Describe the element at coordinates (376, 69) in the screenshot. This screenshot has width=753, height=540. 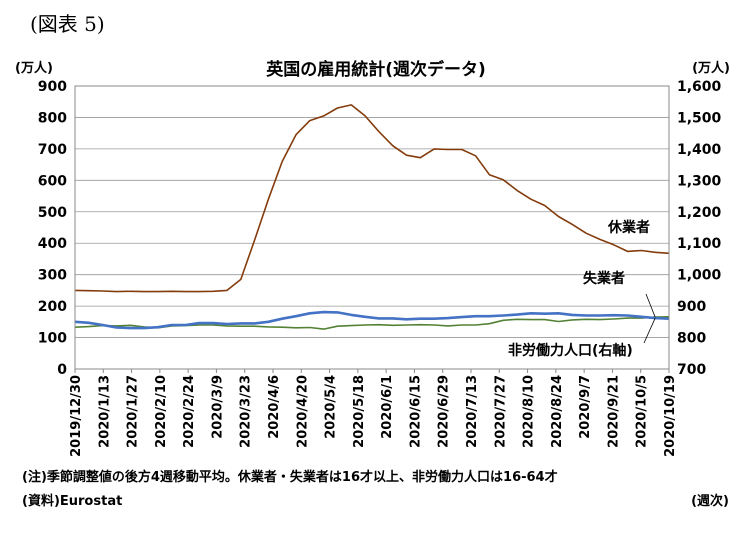
I see `chart-title: 英国の雇用統計(週次データ)` at that location.